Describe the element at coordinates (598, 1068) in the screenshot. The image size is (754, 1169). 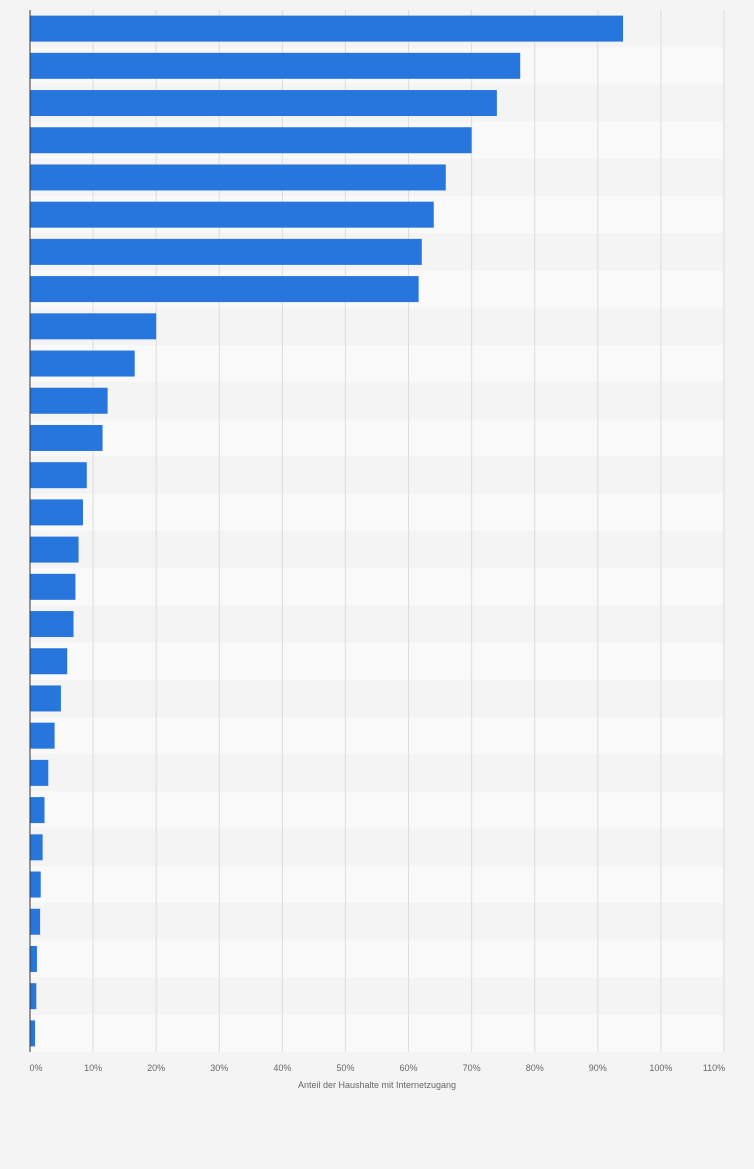
I see `x-tick-label: 90%` at that location.